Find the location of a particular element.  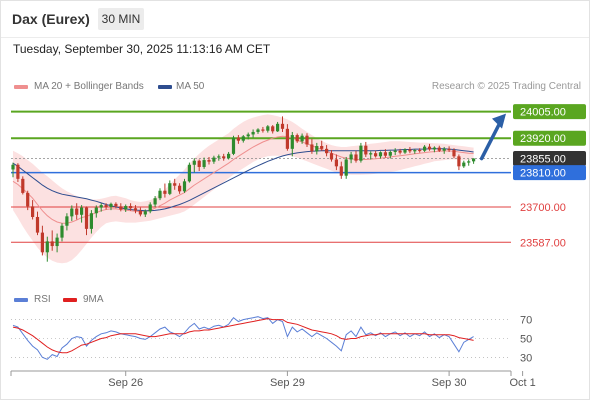

credit-text: Research © 2025 Trading Central is located at coordinates (506, 86).